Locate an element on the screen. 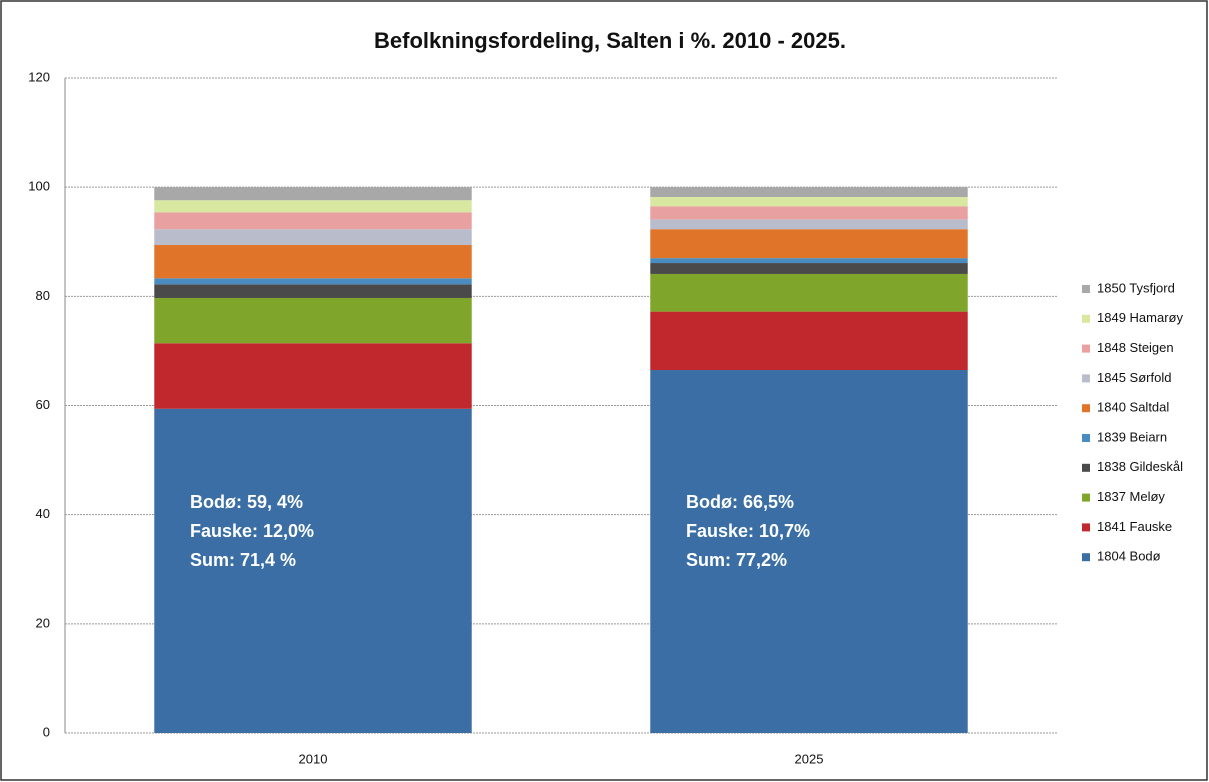  annotation: Sum: 77,2% is located at coordinates (736, 560).